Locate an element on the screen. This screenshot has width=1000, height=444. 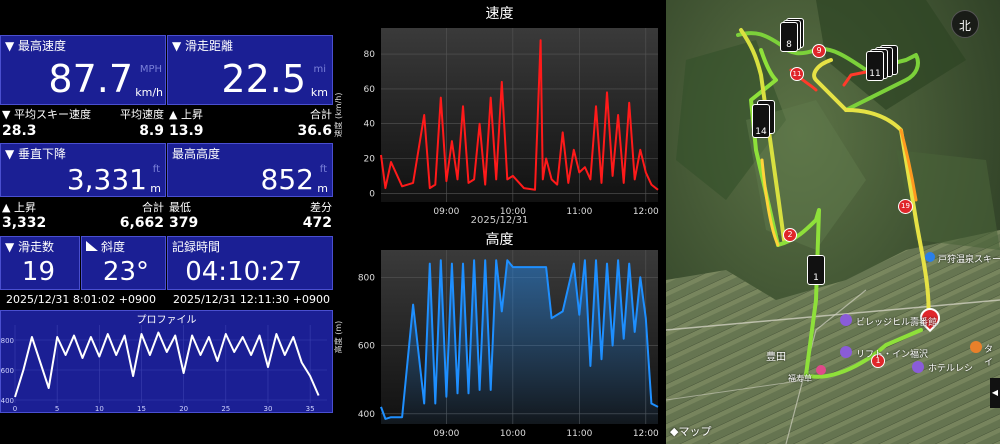
scroll-arrow-icon: ◀ is located at coordinates (995, 393).